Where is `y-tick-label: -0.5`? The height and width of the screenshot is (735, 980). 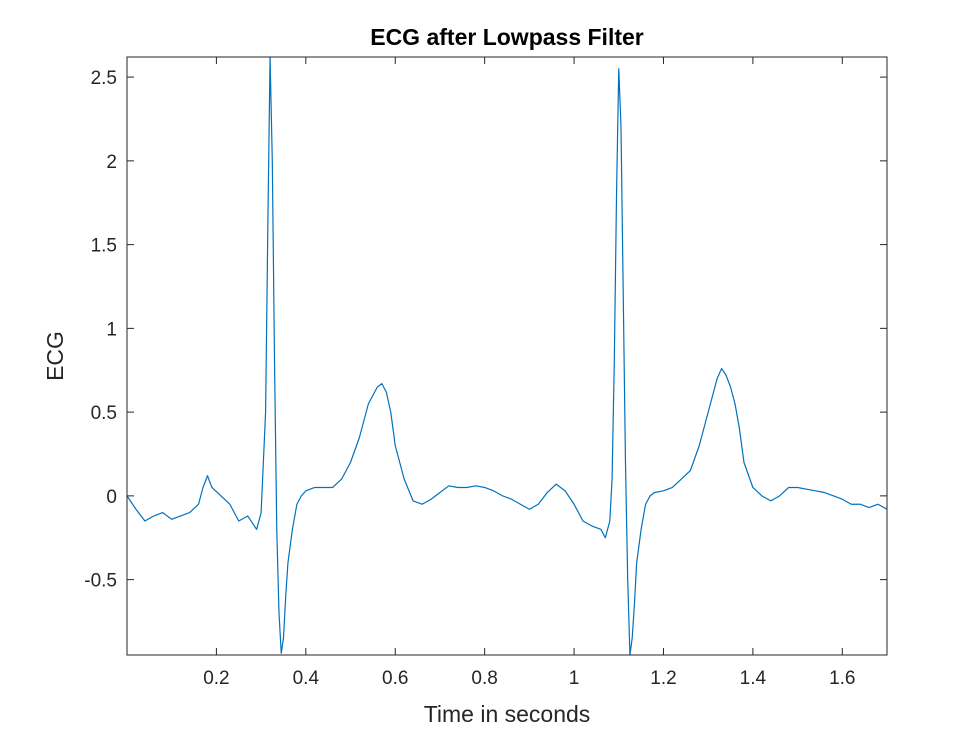 y-tick-label: -0.5 is located at coordinates (100, 581).